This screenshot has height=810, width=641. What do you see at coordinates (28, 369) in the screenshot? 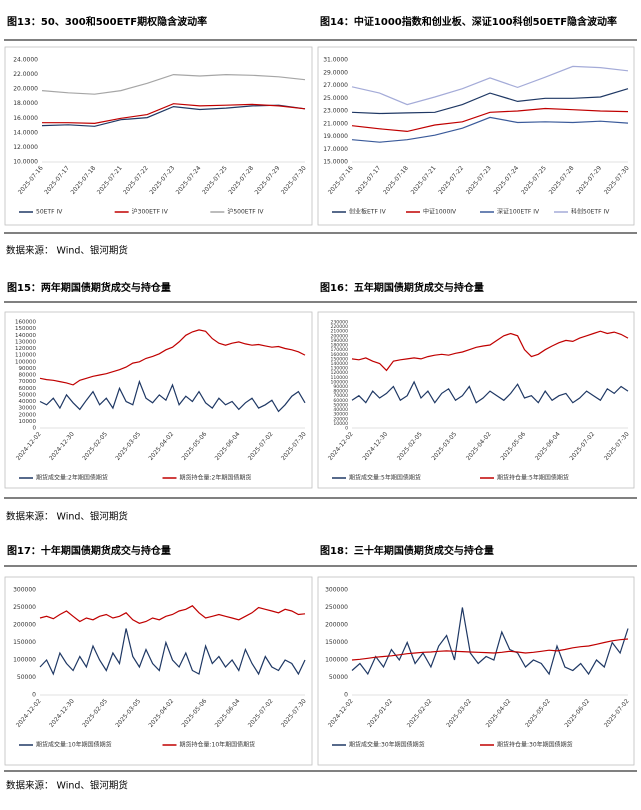
I see `y-tick-label: 90000` at bounding box center [28, 369].